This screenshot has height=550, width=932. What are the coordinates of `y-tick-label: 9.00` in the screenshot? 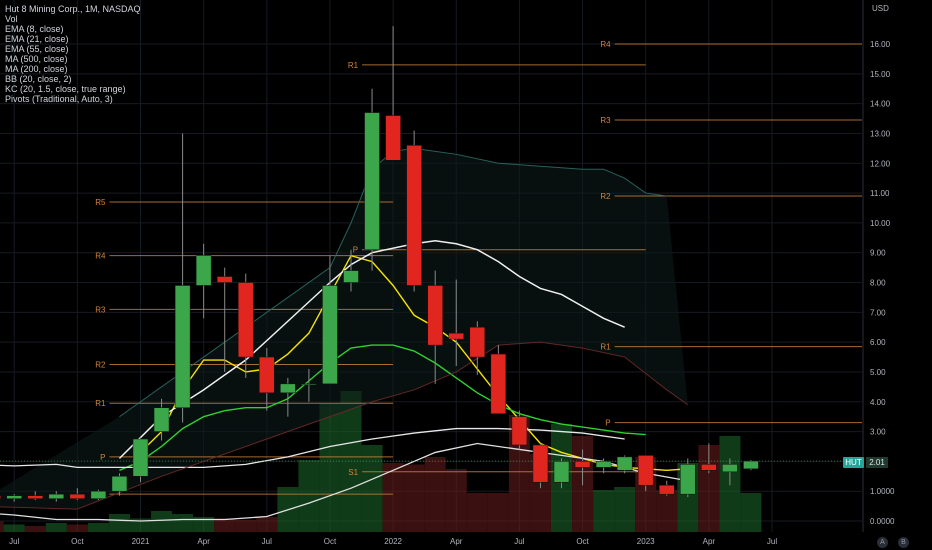 It's located at (878, 253).